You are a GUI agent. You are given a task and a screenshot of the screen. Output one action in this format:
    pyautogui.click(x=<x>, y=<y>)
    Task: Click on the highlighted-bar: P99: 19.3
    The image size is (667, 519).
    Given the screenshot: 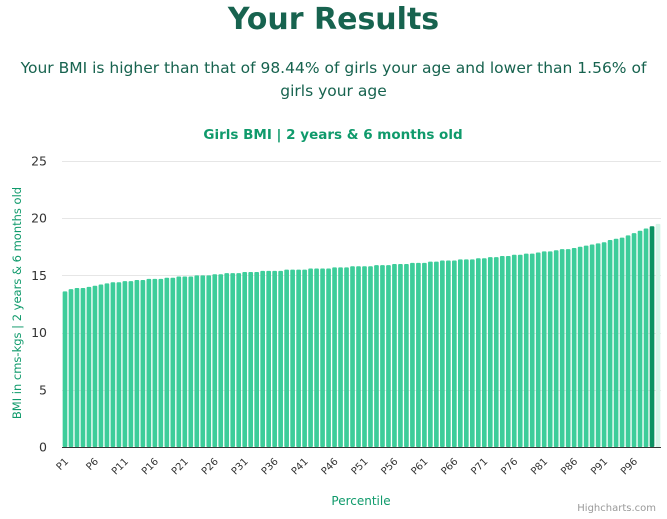 What is the action you would take?
    pyautogui.click(x=652, y=336)
    